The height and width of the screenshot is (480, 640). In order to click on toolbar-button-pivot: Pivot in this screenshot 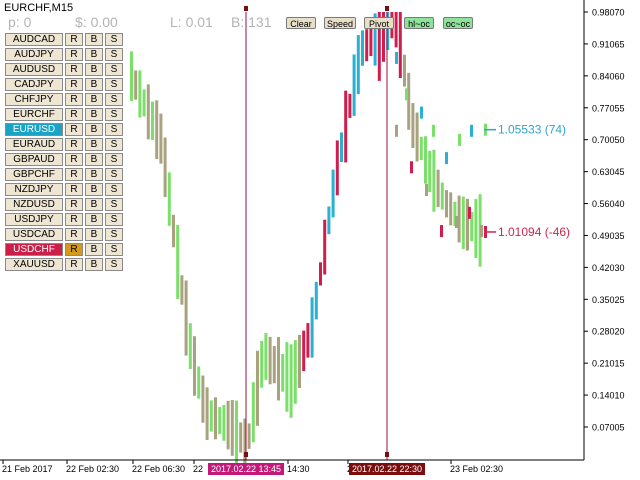, I will do `click(379, 23)`.